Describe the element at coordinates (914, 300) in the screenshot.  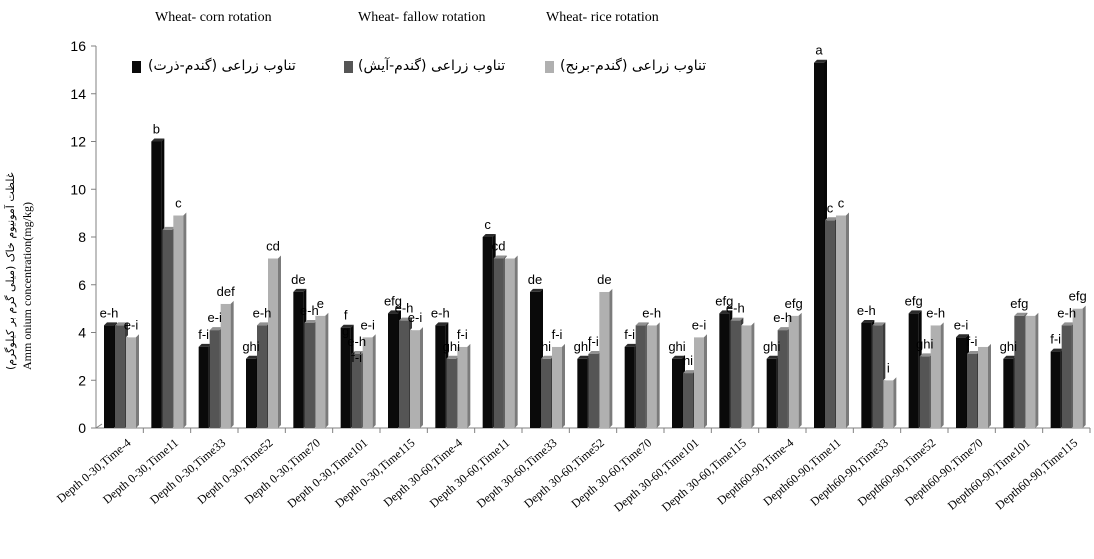
I see `significance-label: efg` at that location.